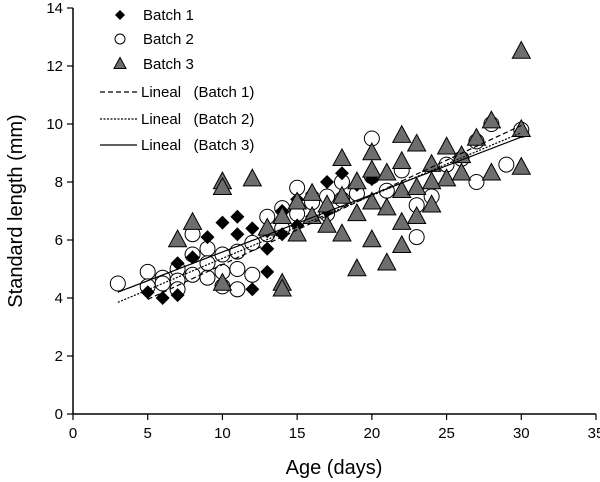  What do you see at coordinates (59, 182) in the screenshot?
I see `y-tick-label: 8` at bounding box center [59, 182].